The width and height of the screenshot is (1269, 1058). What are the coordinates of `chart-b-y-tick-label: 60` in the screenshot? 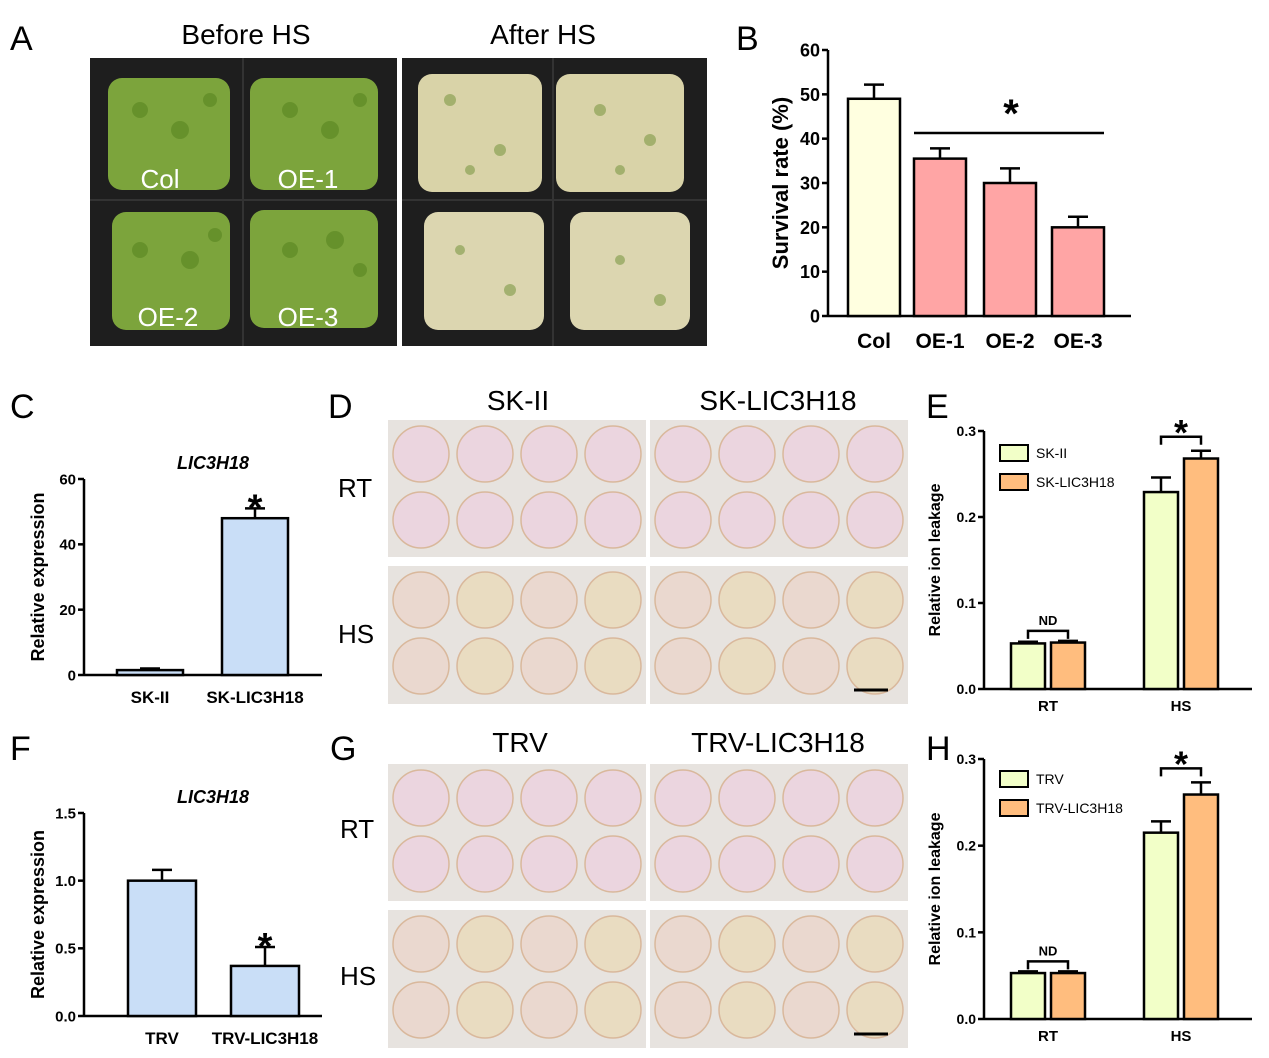 It's located at (810, 50).